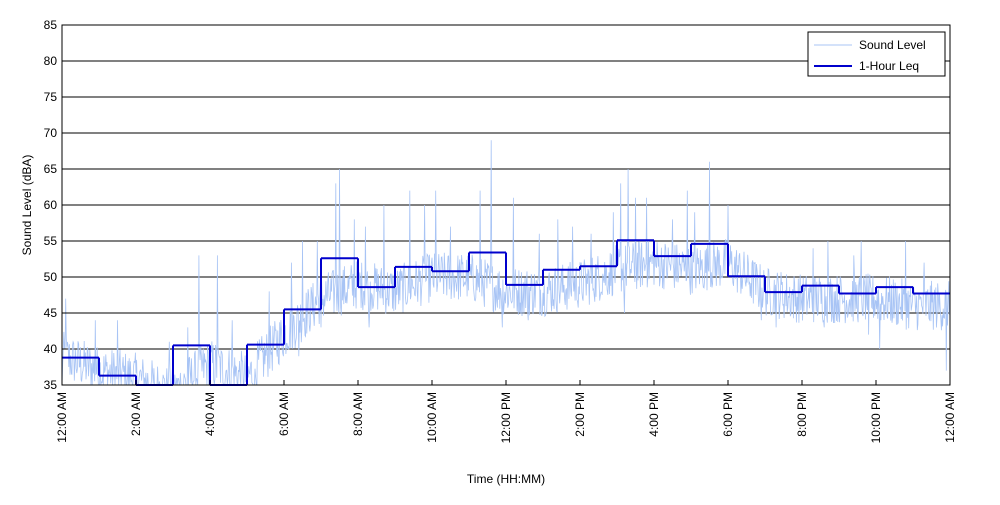 The image size is (1000, 505). Describe the element at coordinates (51, 349) in the screenshot. I see `y-tick-label: 40` at that location.